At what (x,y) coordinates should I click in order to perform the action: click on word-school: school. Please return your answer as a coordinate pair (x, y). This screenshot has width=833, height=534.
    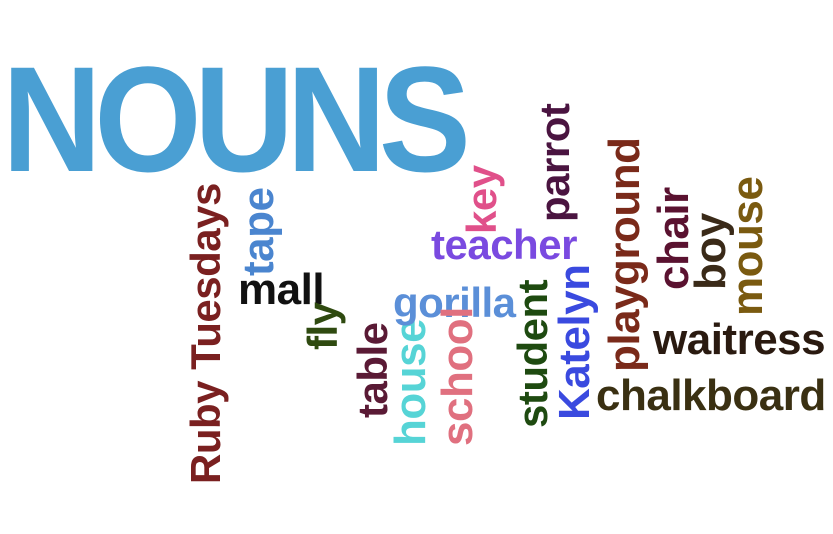
    Looking at the image, I should click on (457, 376).